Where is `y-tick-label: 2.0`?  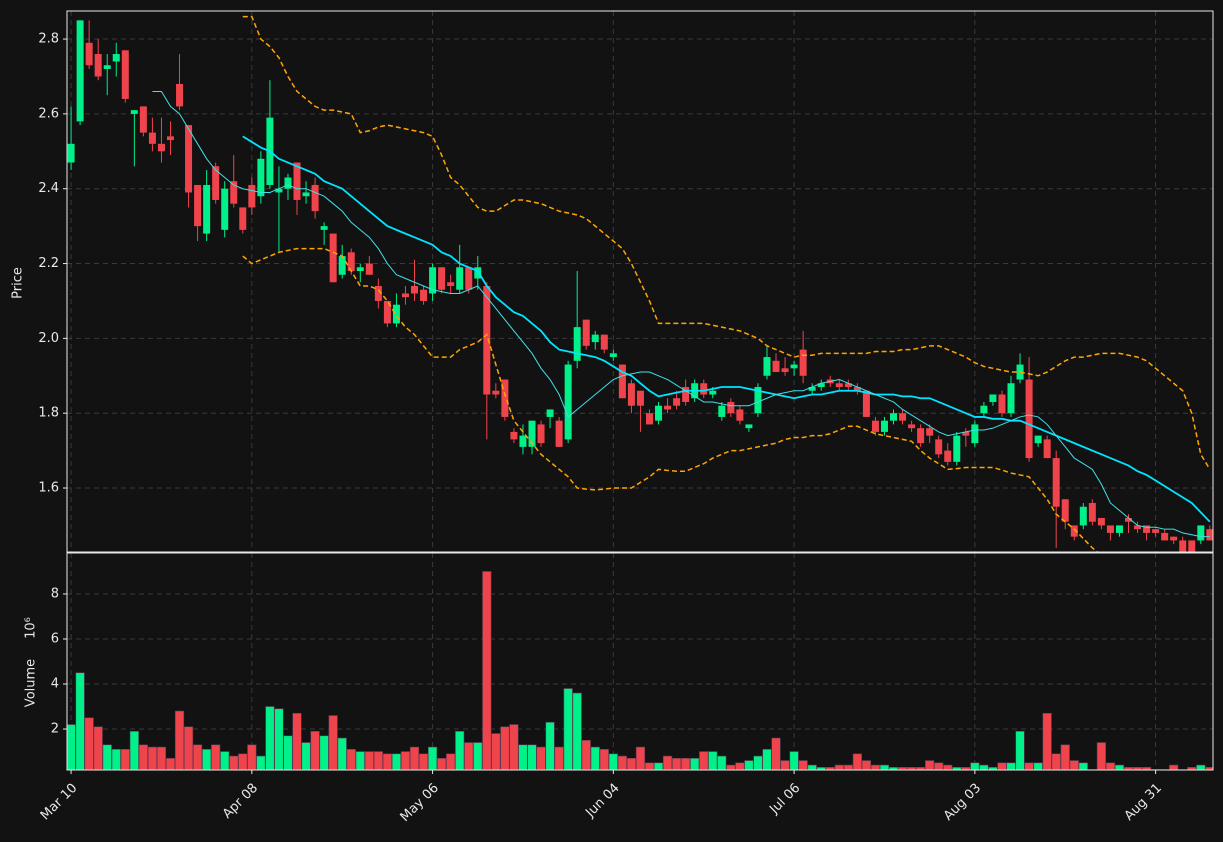
y-tick-label: 2.0 is located at coordinates (48, 338).